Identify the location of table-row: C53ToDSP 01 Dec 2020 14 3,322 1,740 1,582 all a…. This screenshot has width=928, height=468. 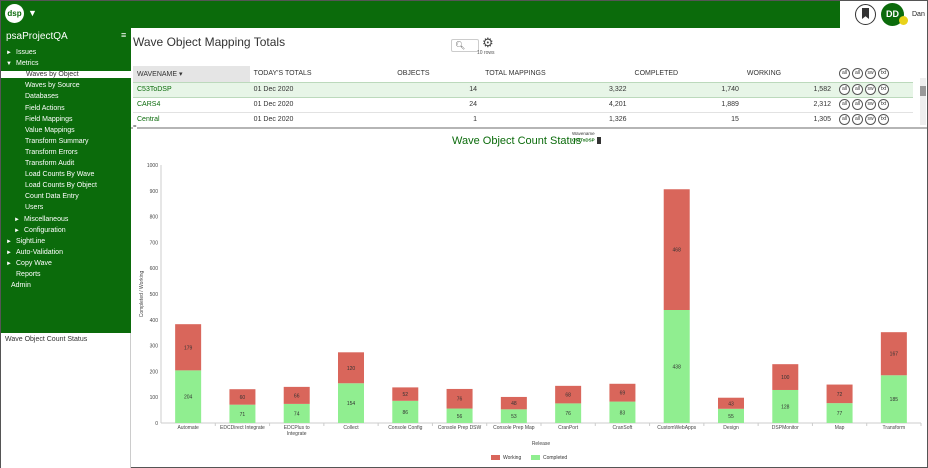
(523, 89).